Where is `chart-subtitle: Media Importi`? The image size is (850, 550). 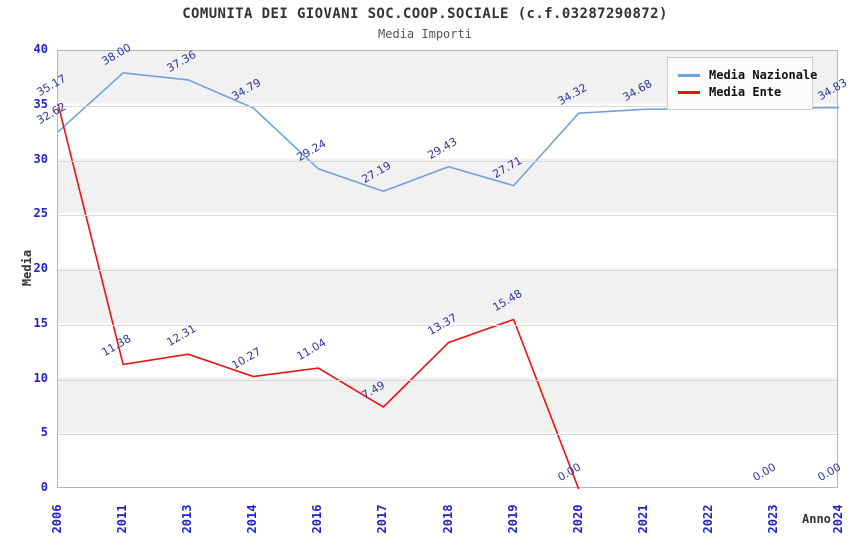 chart-subtitle: Media Importi is located at coordinates (425, 34).